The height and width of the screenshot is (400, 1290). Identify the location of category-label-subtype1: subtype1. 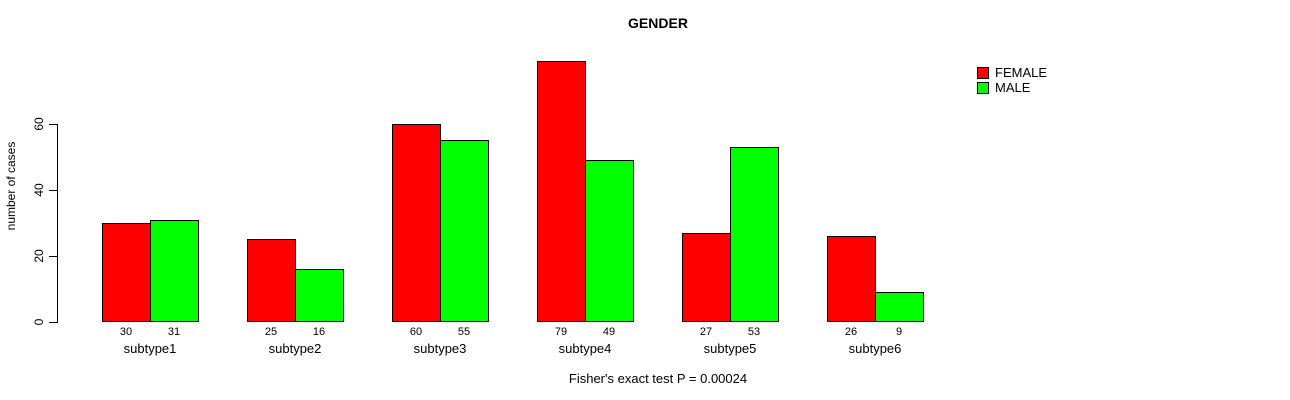
(150, 348).